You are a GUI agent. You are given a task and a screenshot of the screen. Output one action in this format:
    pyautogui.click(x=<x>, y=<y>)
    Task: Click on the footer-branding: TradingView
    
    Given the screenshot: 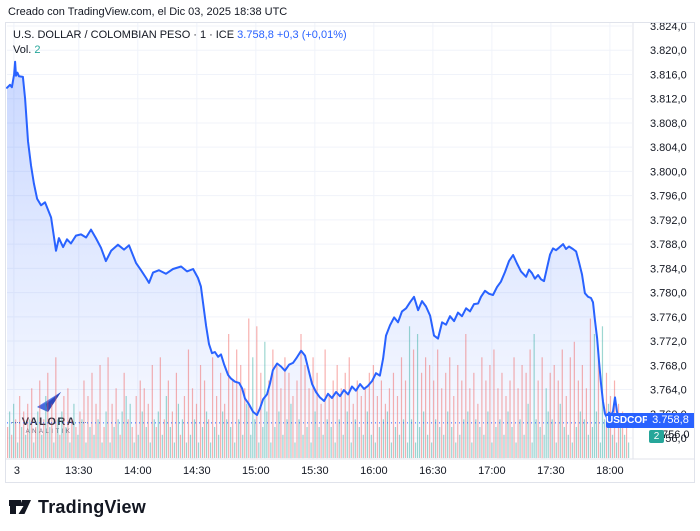 What is the action you would take?
    pyautogui.click(x=77, y=507)
    